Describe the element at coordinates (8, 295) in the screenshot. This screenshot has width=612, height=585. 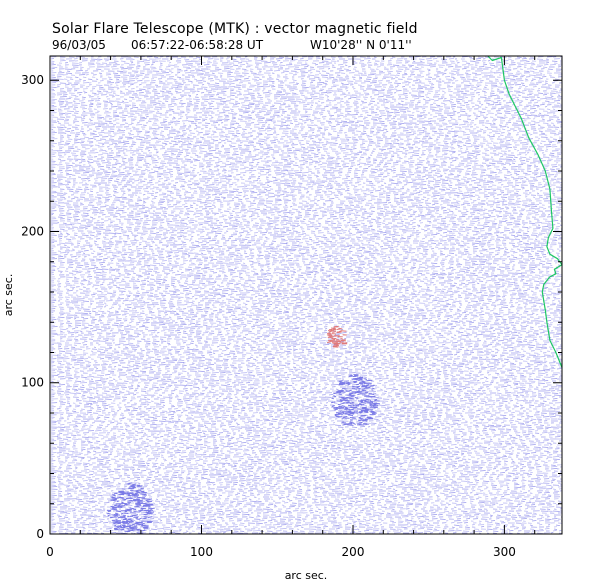
I see `y-axis-label: arc sec.` at that location.